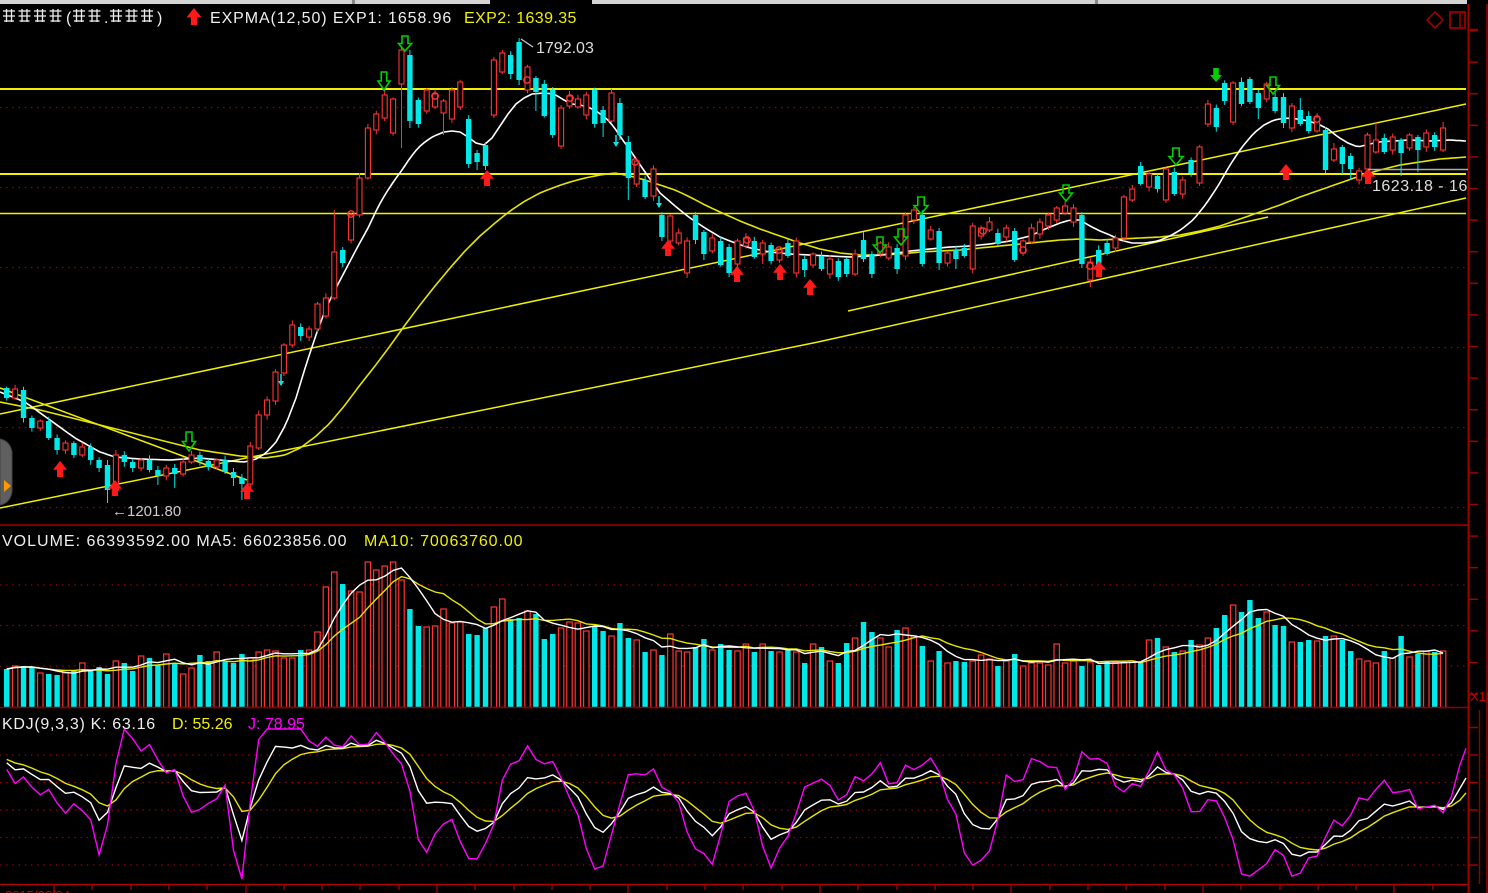 This screenshot has width=1488, height=893. I want to click on svg-text: MA10: 70063760.00, so click(443, 541).